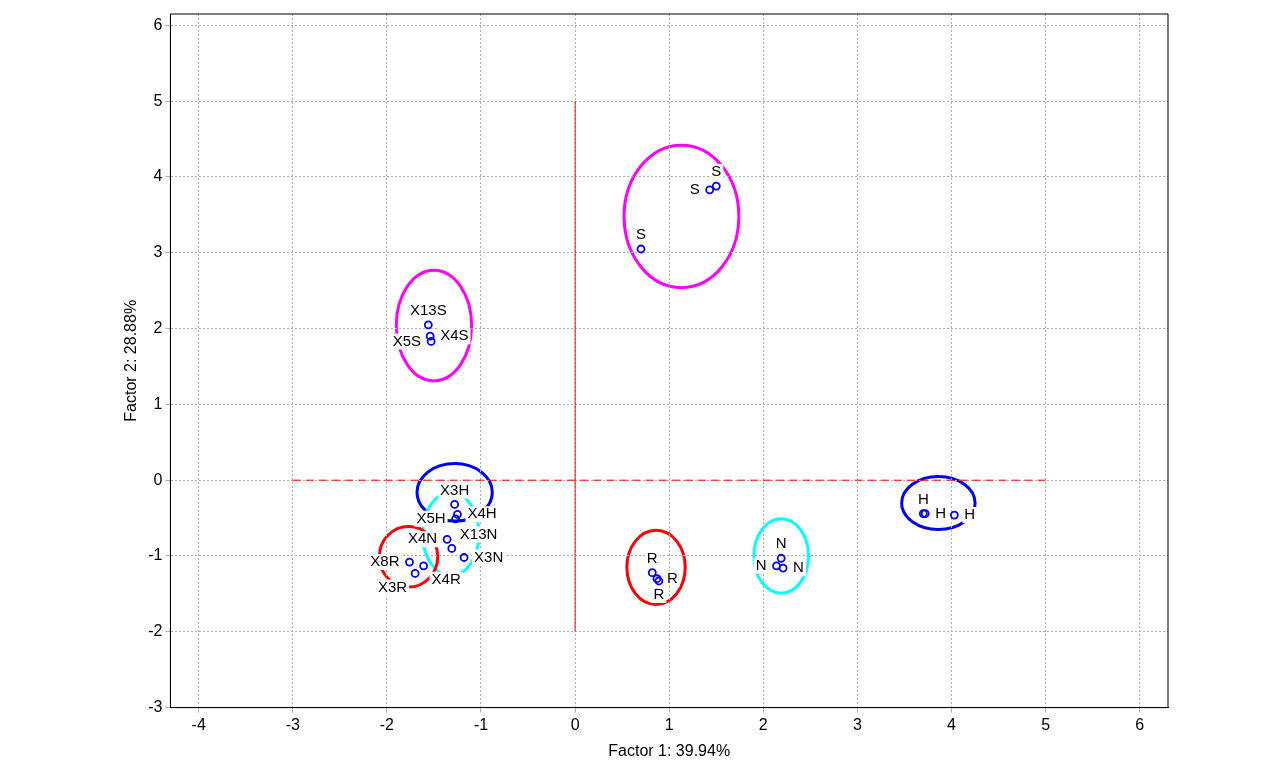 The image size is (1263, 765). Describe the element at coordinates (155, 707) in the screenshot. I see `y-tick-label: -3` at that location.